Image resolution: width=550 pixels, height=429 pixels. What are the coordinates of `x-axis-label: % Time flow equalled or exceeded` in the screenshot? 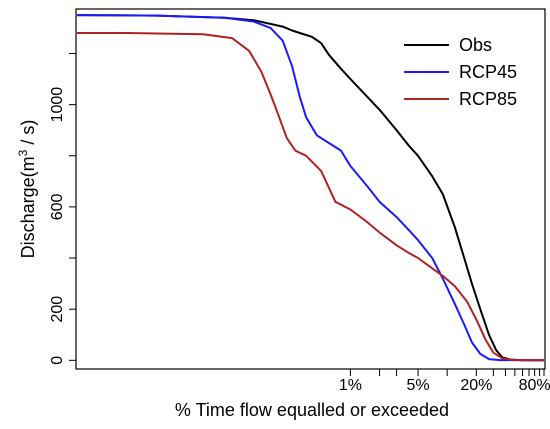 It's located at (312, 410).